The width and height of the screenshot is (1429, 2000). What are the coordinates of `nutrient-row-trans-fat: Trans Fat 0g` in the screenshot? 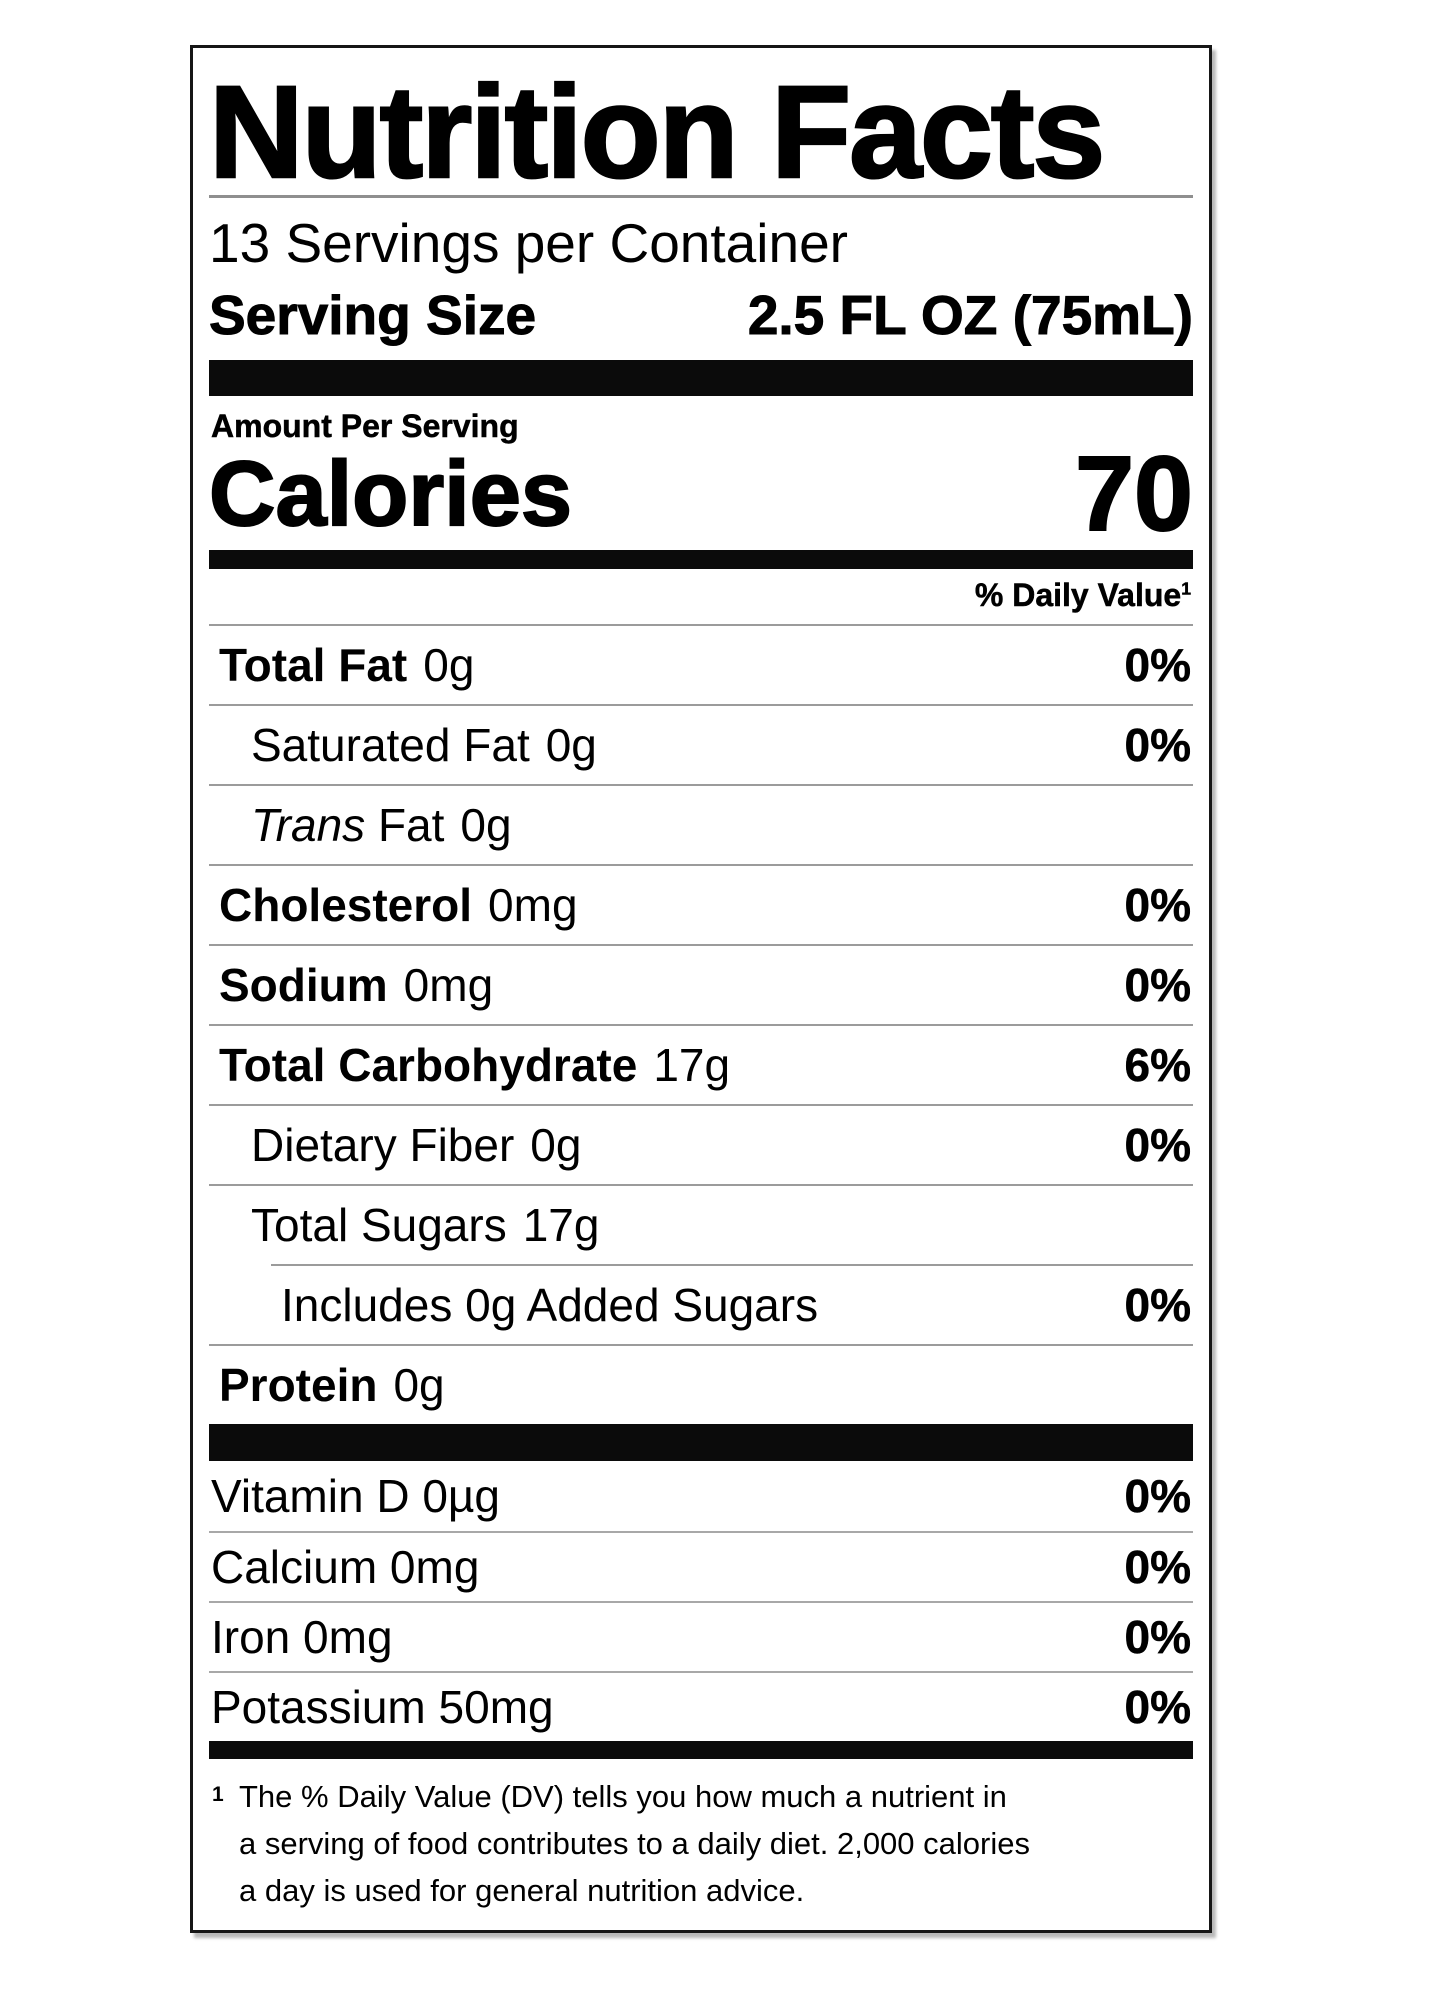 It's located at (701, 824).